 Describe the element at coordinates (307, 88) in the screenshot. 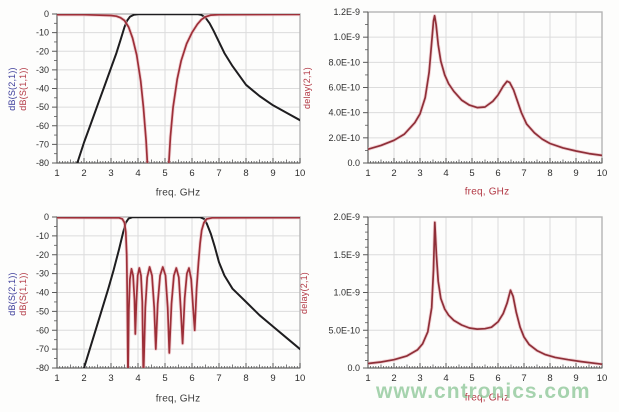

I see `y-axis-label-delay-top: delay(2,1)` at that location.